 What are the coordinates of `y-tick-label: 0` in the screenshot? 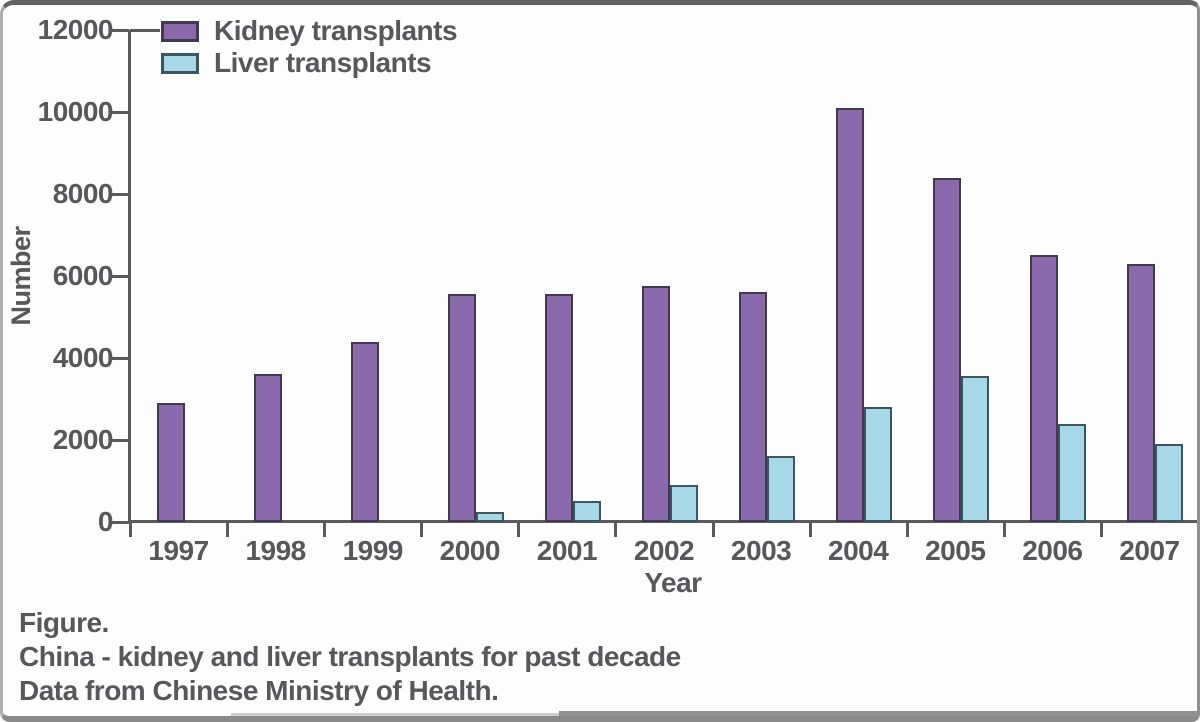 It's located at (105, 521).